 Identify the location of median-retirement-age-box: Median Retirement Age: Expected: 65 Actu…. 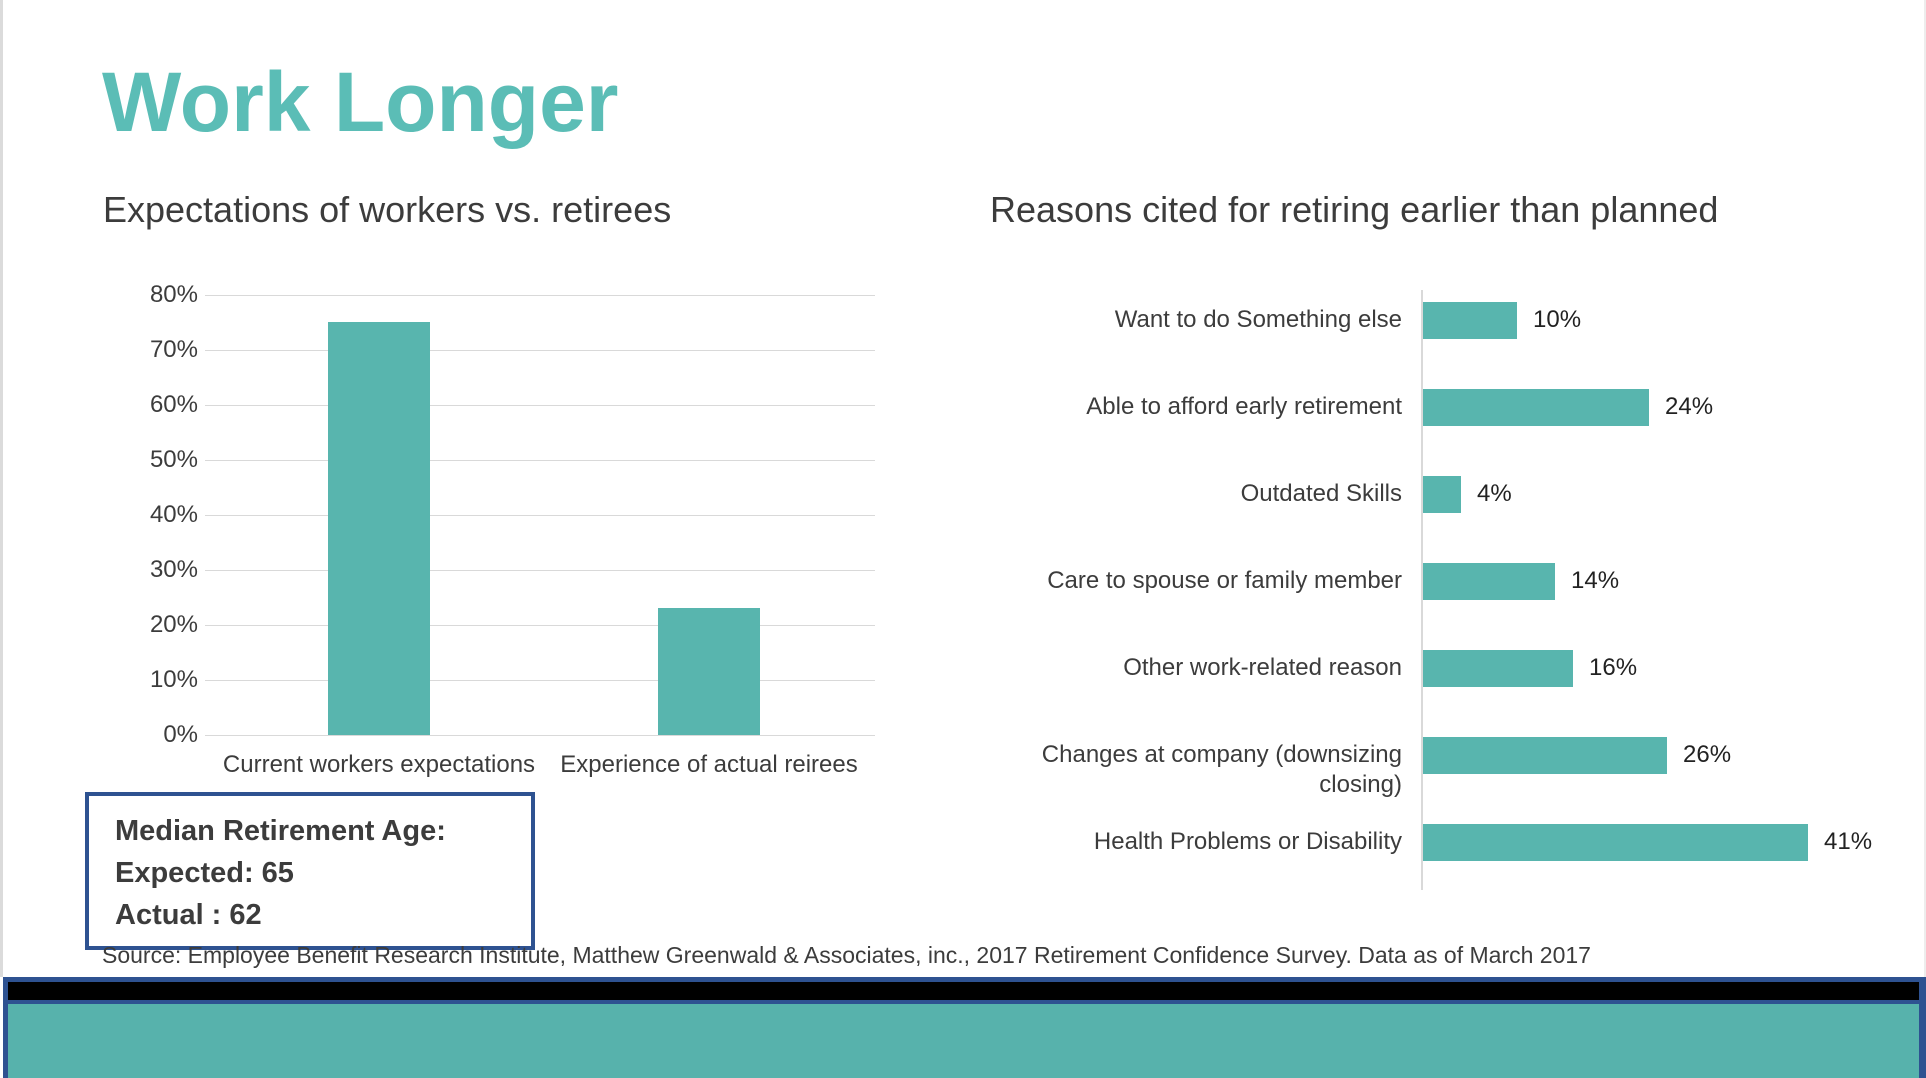
(310, 871).